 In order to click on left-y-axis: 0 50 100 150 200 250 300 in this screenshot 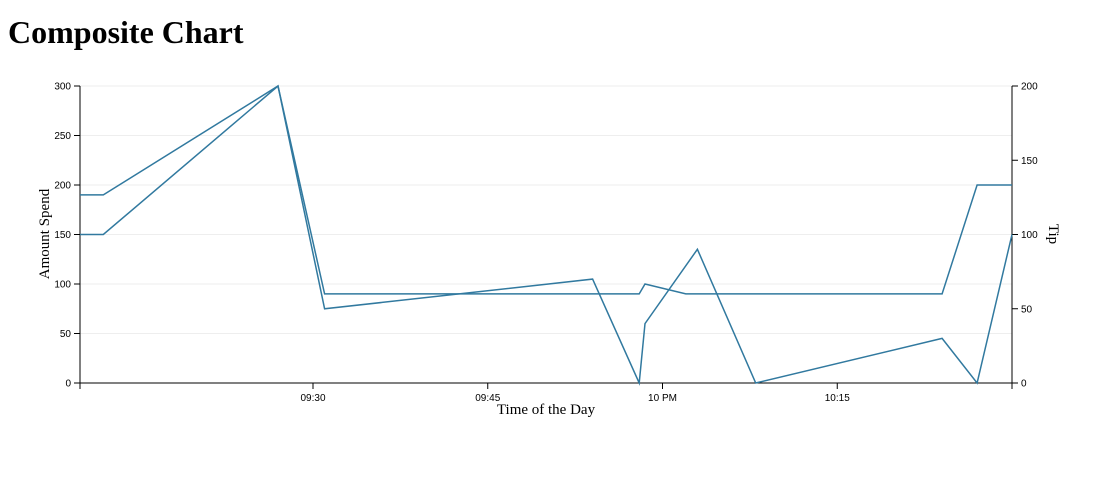, I will do `click(67, 236)`.